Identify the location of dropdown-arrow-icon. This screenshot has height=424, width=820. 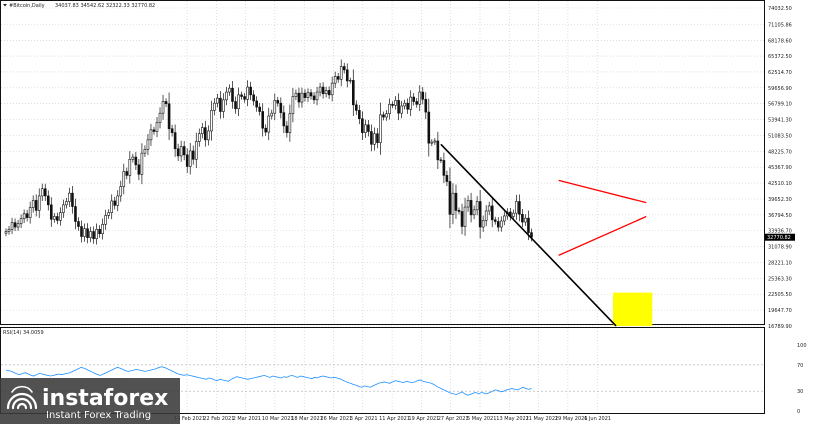
(5, 5).